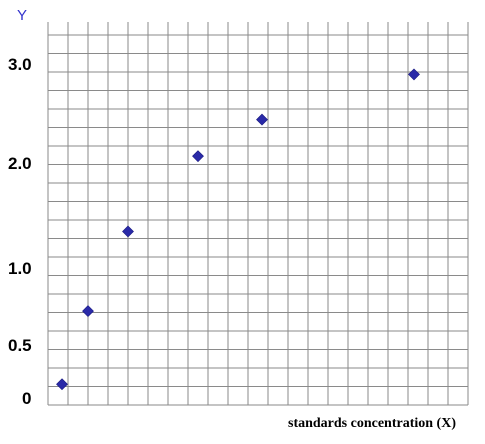 Image resolution: width=485 pixels, height=444 pixels. I want to click on y-axis-ticks: 3.0 2.0 1.0 0.5 0, so click(20, 231).